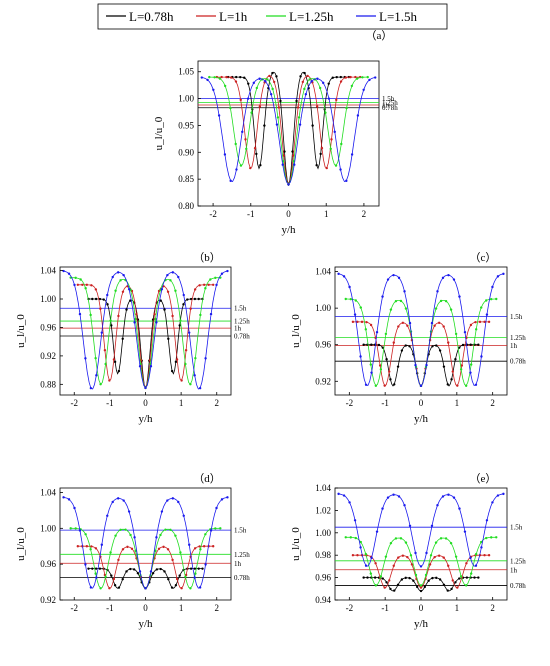 Image resolution: width=550 pixels, height=666 pixels. I want to click on y-tick-label: 0.95, so click(186, 125).